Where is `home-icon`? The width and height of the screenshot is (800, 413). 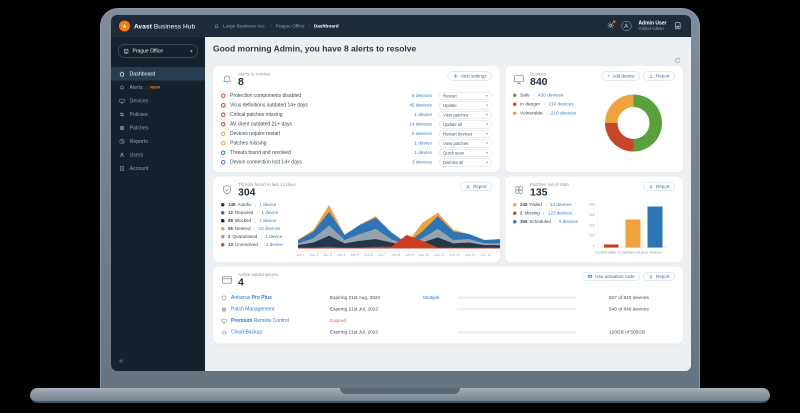
home-icon is located at coordinates (216, 26).